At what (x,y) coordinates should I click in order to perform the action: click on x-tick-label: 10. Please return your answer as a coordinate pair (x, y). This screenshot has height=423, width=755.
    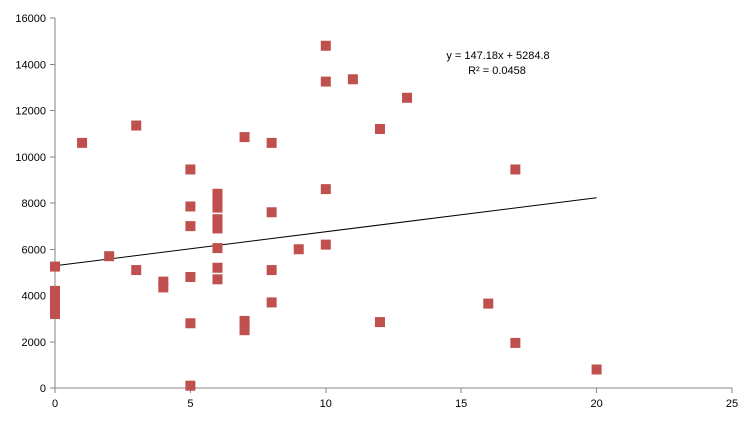
    Looking at the image, I should click on (326, 404).